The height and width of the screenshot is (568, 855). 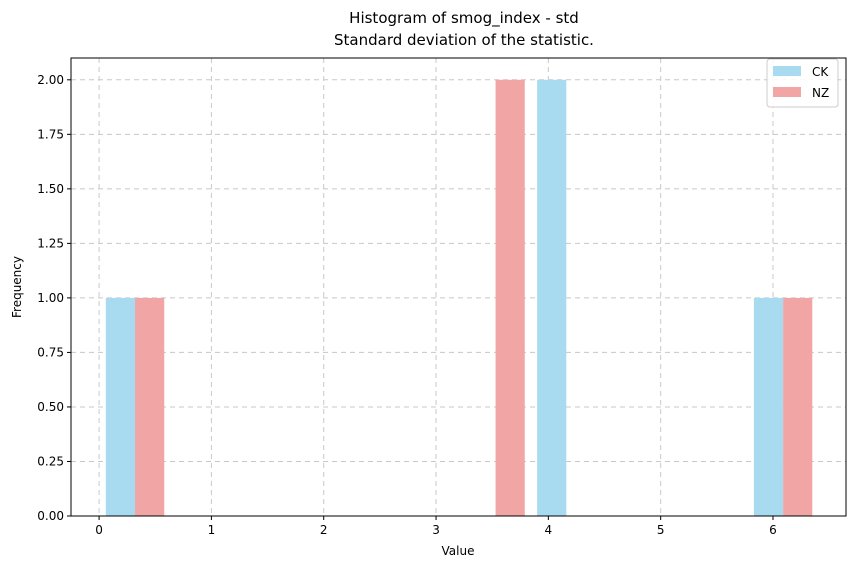 I want to click on x-tick-label: 0, so click(x=99, y=530).